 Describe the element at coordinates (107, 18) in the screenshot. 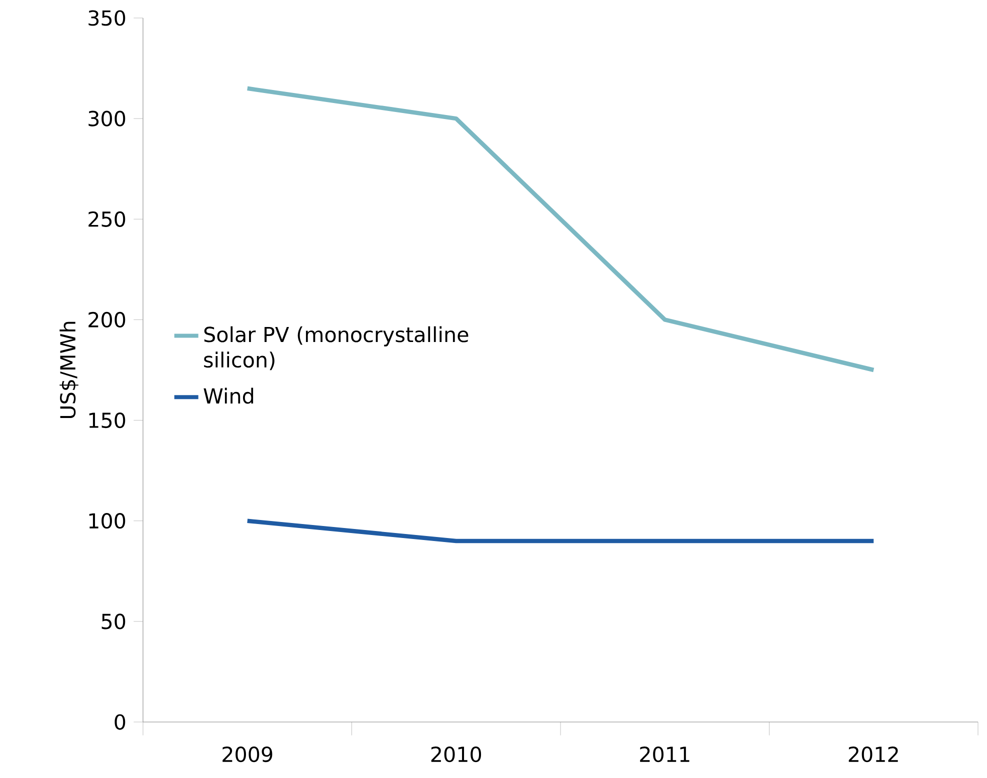

I see `y-tick-label: 350` at that location.